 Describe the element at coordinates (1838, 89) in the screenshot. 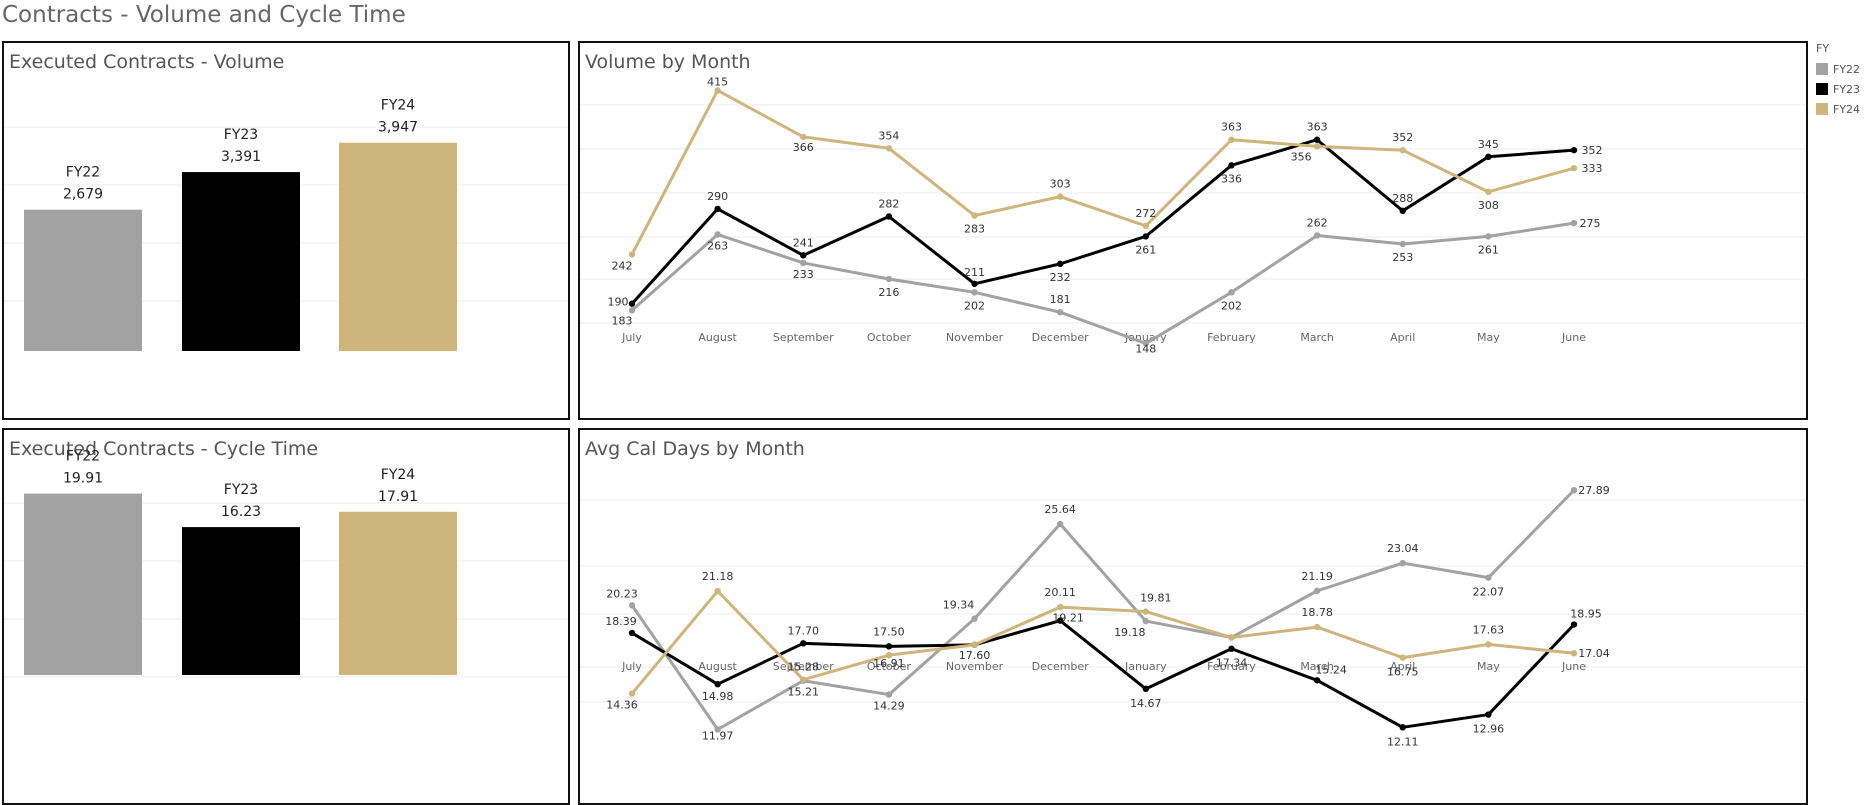

I see `legend-item-fy23: FY23` at that location.